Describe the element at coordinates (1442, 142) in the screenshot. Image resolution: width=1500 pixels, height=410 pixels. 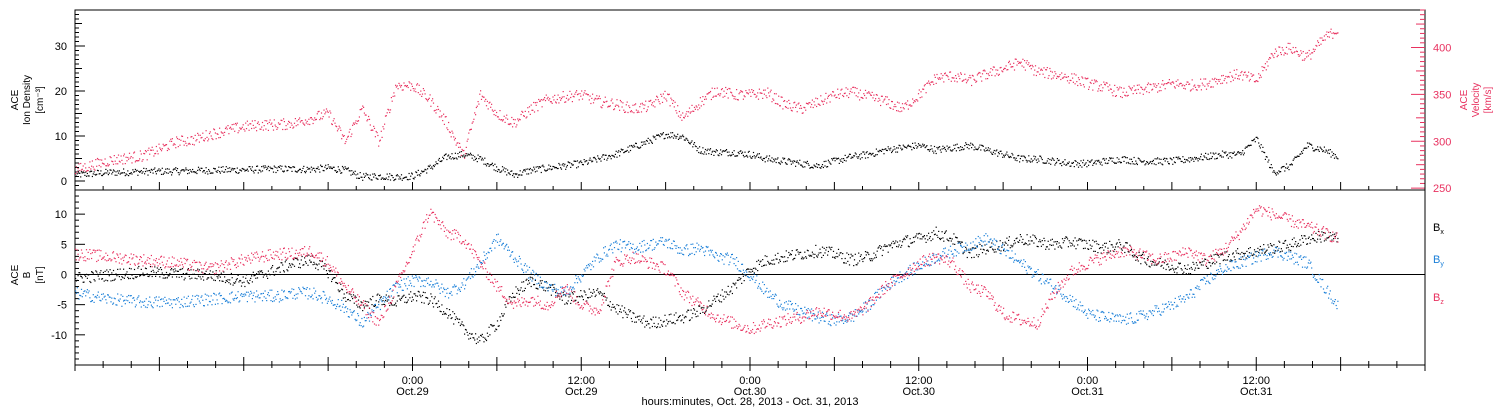
I see `velocity-tick-label: 300` at that location.